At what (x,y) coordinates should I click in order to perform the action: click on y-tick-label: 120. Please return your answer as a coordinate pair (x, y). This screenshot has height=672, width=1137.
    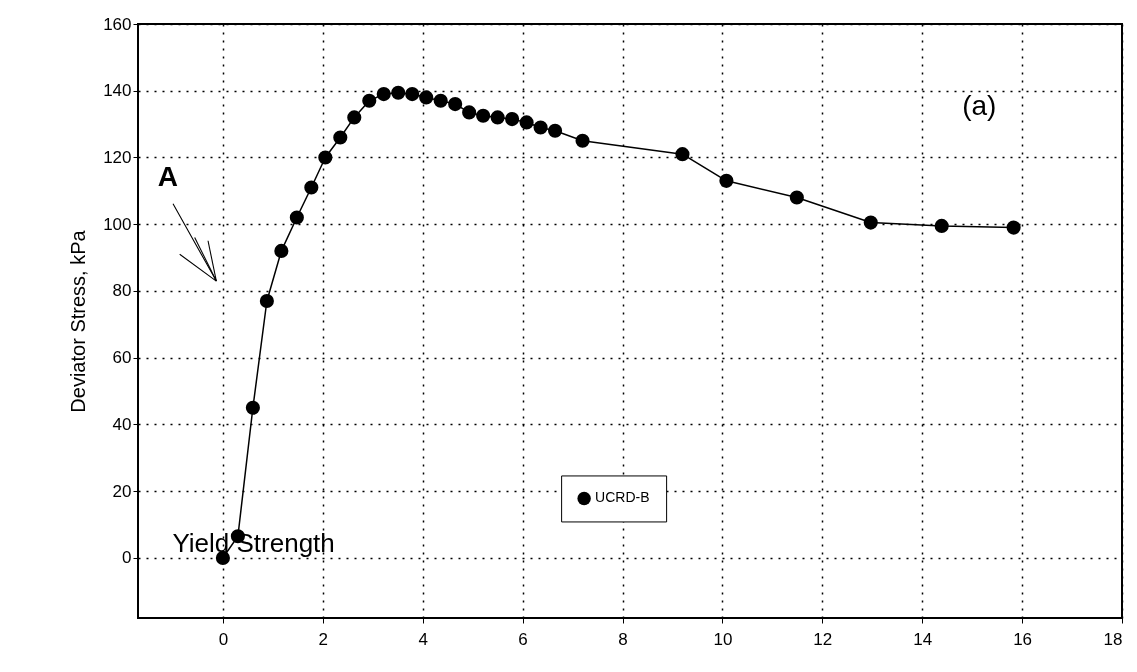
    Looking at the image, I should click on (117, 157).